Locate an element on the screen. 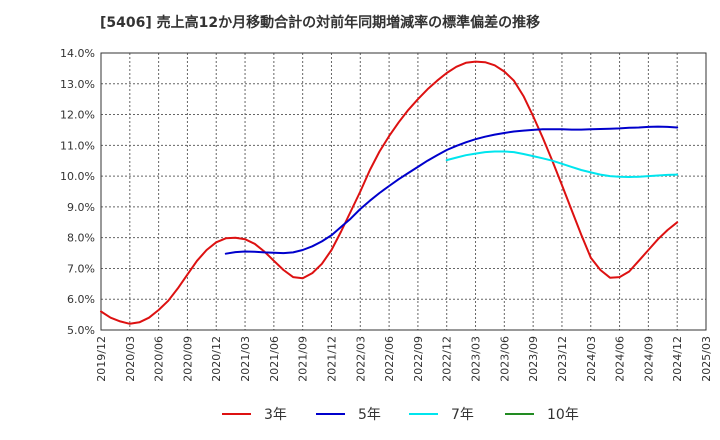 This screenshot has width=720, height=440. x-tick-label: 2024/09 is located at coordinates (648, 359).